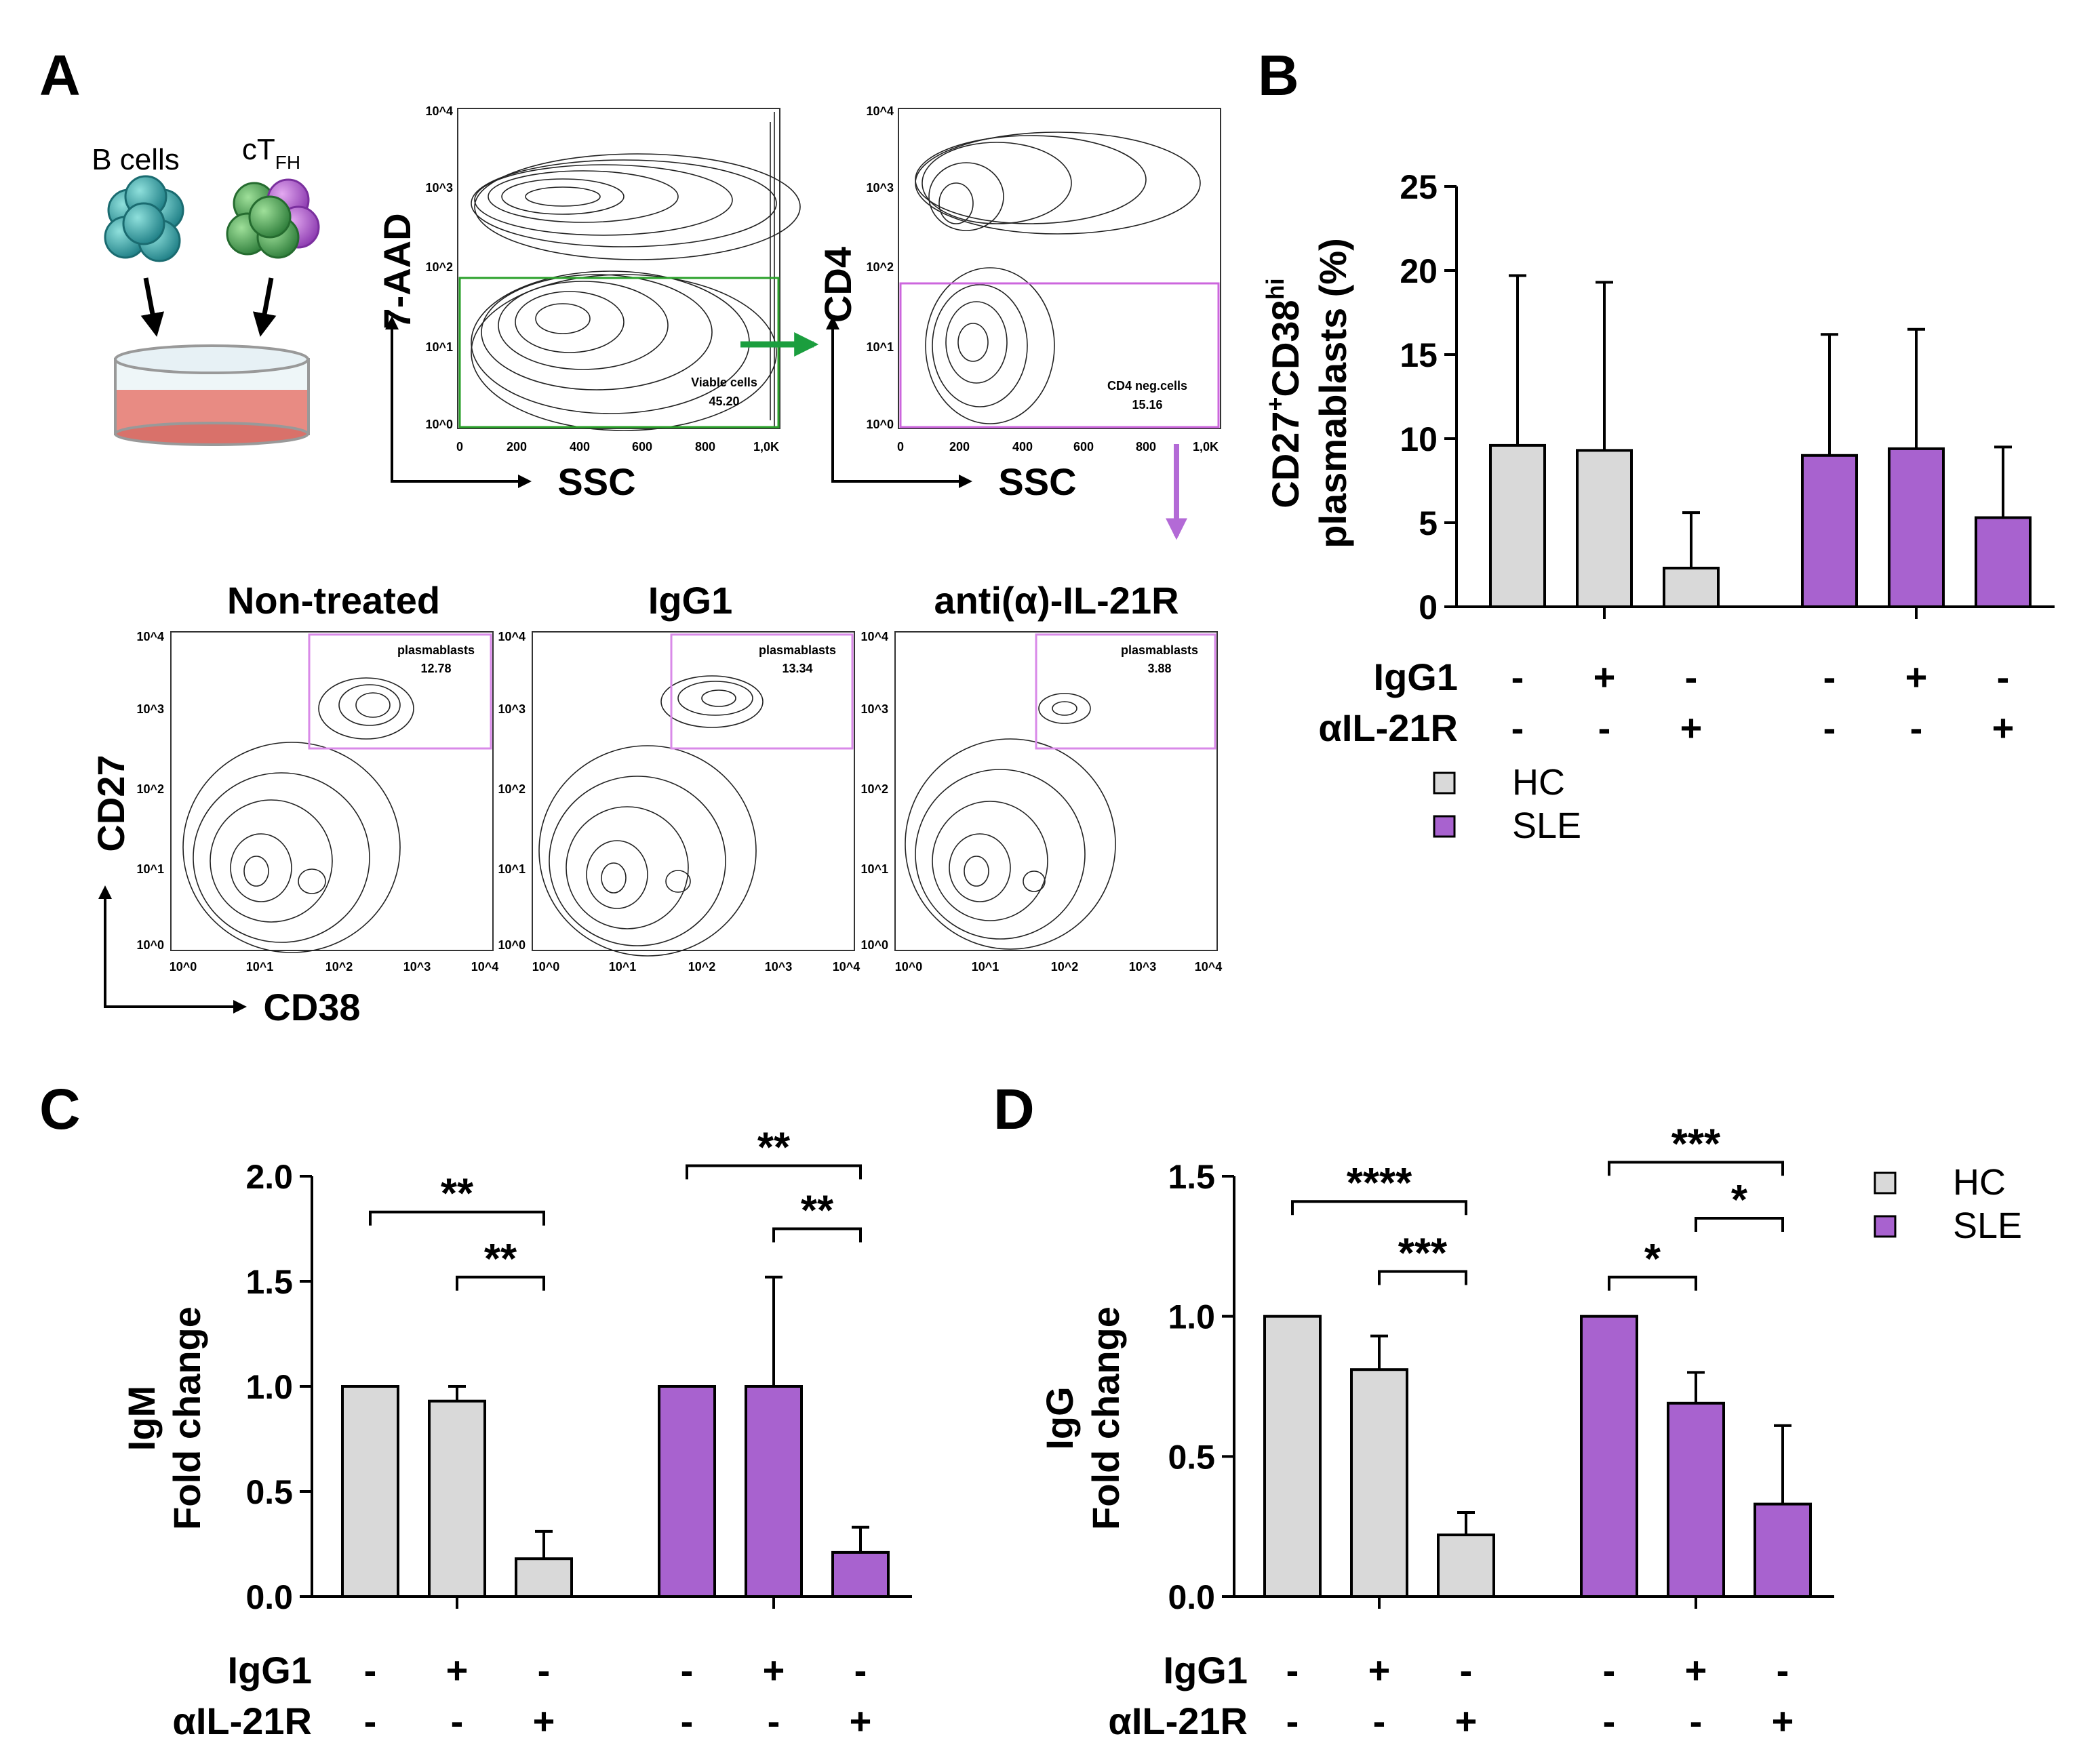 This screenshot has height=1764, width=2079. Describe the element at coordinates (797, 668) in the screenshot. I see `plasmablast-gate-value: 13.34` at that location.